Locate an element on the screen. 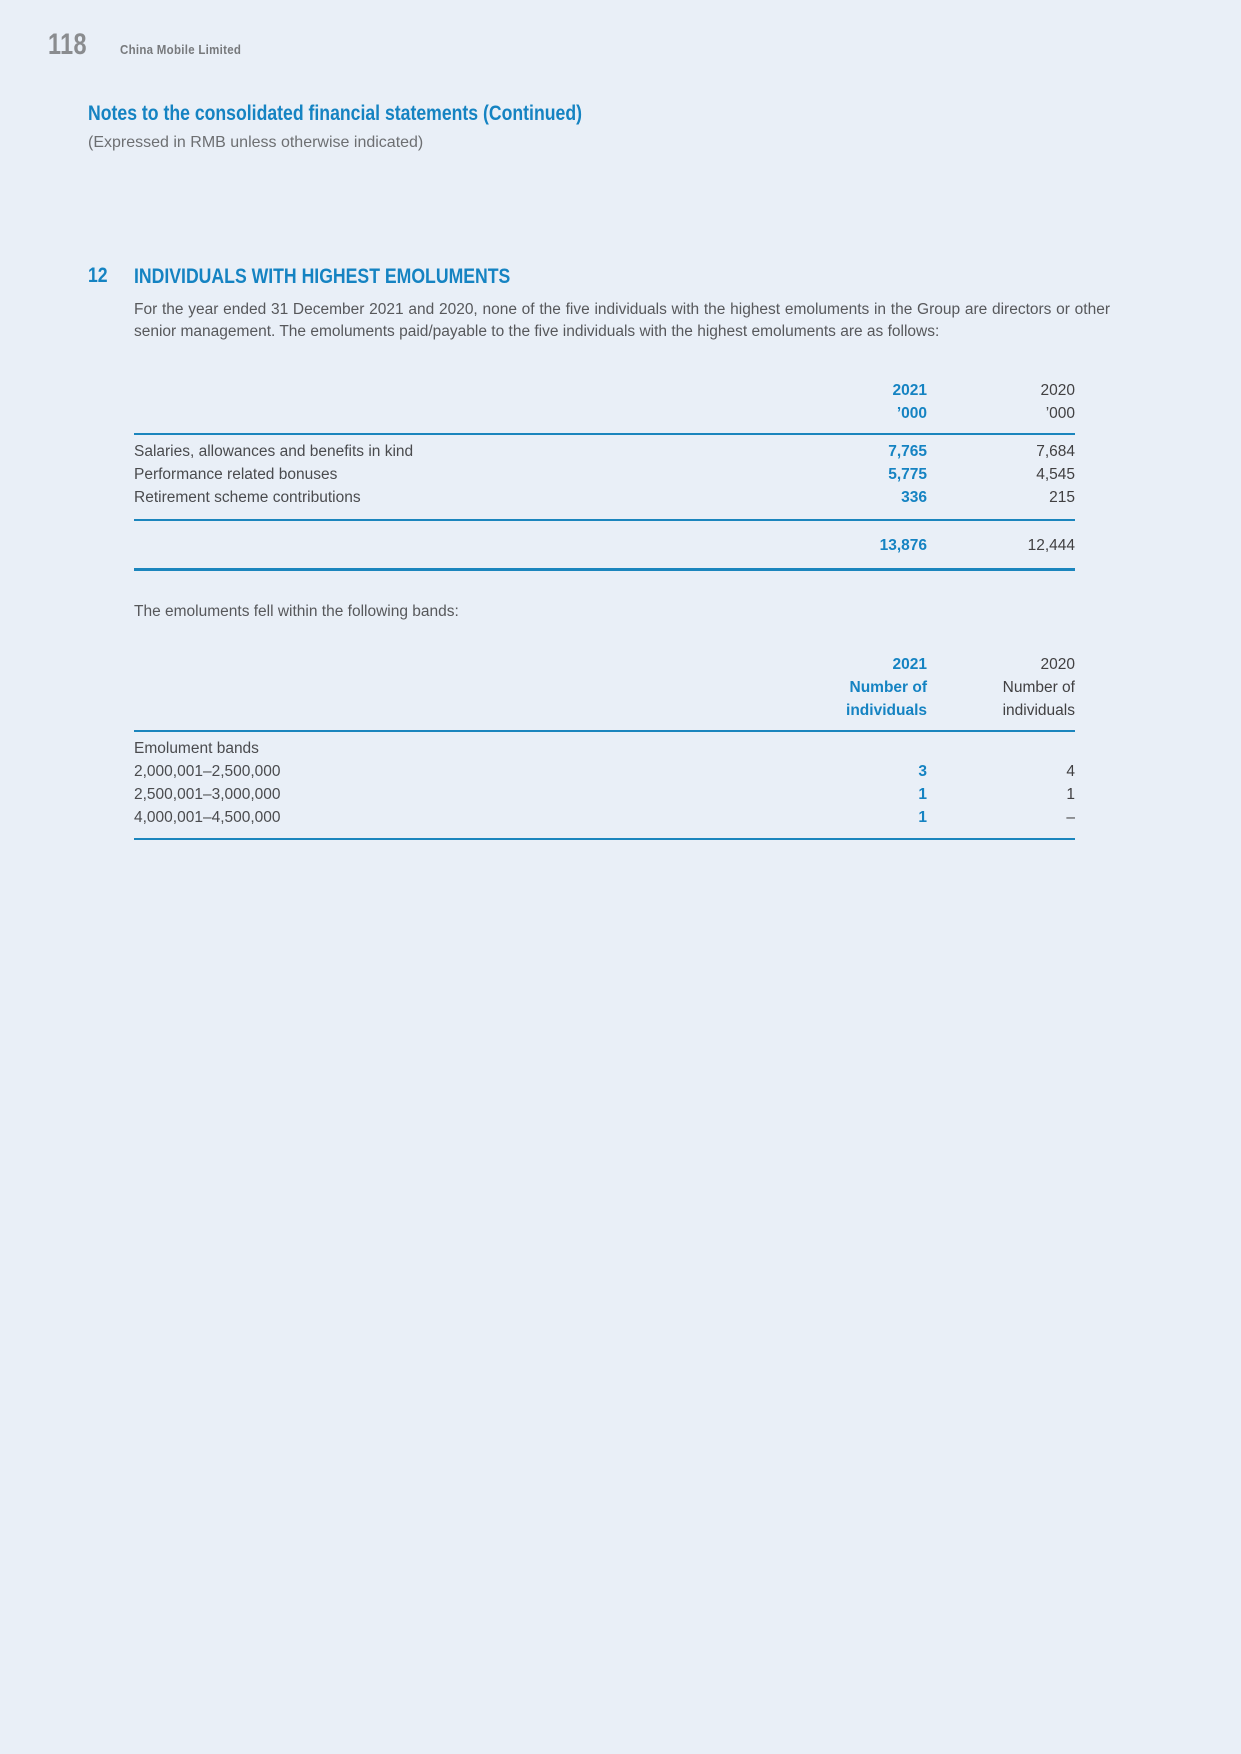  row-label: Retirement scheme contributions is located at coordinates (247, 497).